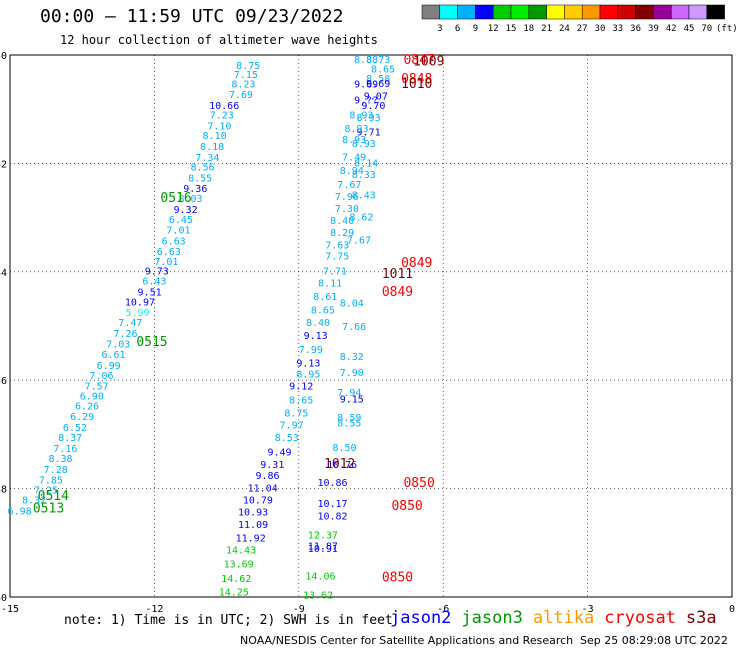  What do you see at coordinates (3, 381) in the screenshot?
I see `y-tick-label: -36` at bounding box center [3, 381].